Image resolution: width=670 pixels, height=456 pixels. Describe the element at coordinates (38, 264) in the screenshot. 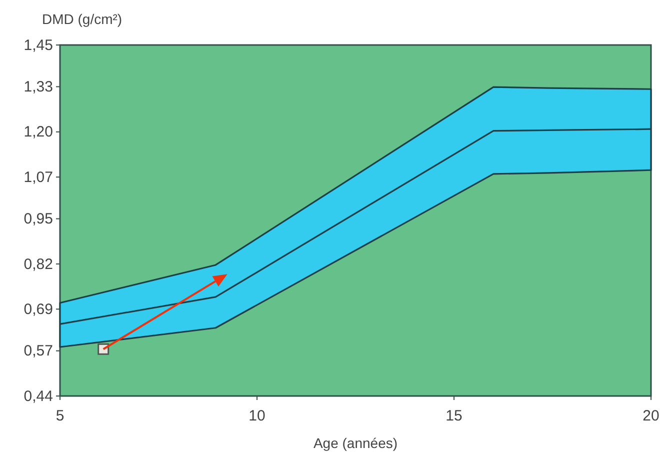

I see `y-tick-label: 0,82` at that location.